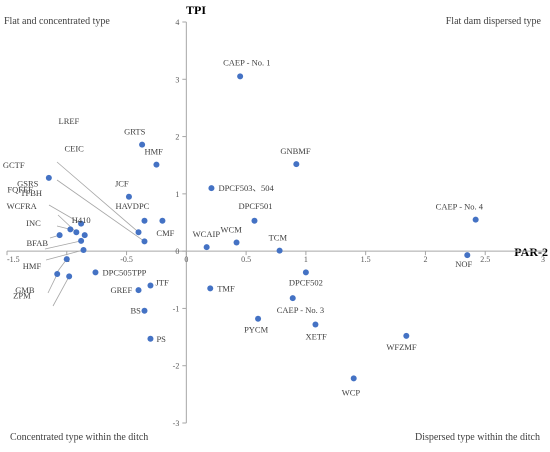  Describe the element at coordinates (22, 206) in the screenshot. I see `point-label: WCFRA` at that location.